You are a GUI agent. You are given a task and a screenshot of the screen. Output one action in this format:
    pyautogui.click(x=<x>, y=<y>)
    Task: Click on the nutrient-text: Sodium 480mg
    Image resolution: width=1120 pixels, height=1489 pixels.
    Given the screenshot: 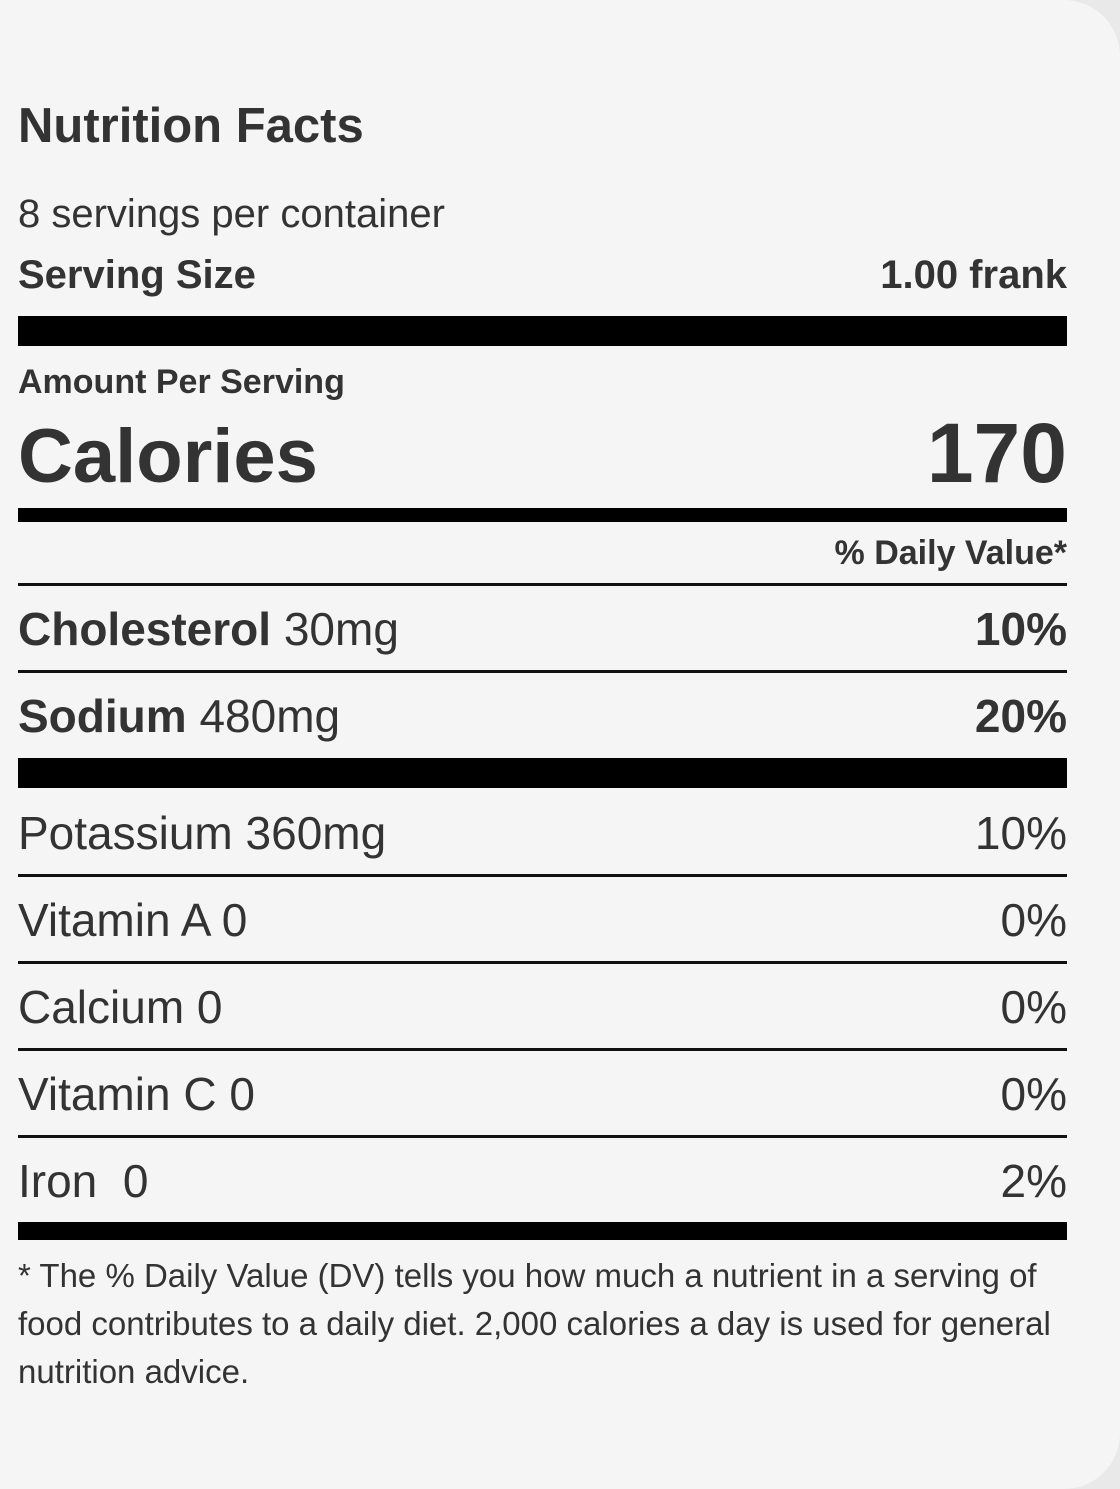 What is the action you would take?
    pyautogui.click(x=179, y=716)
    